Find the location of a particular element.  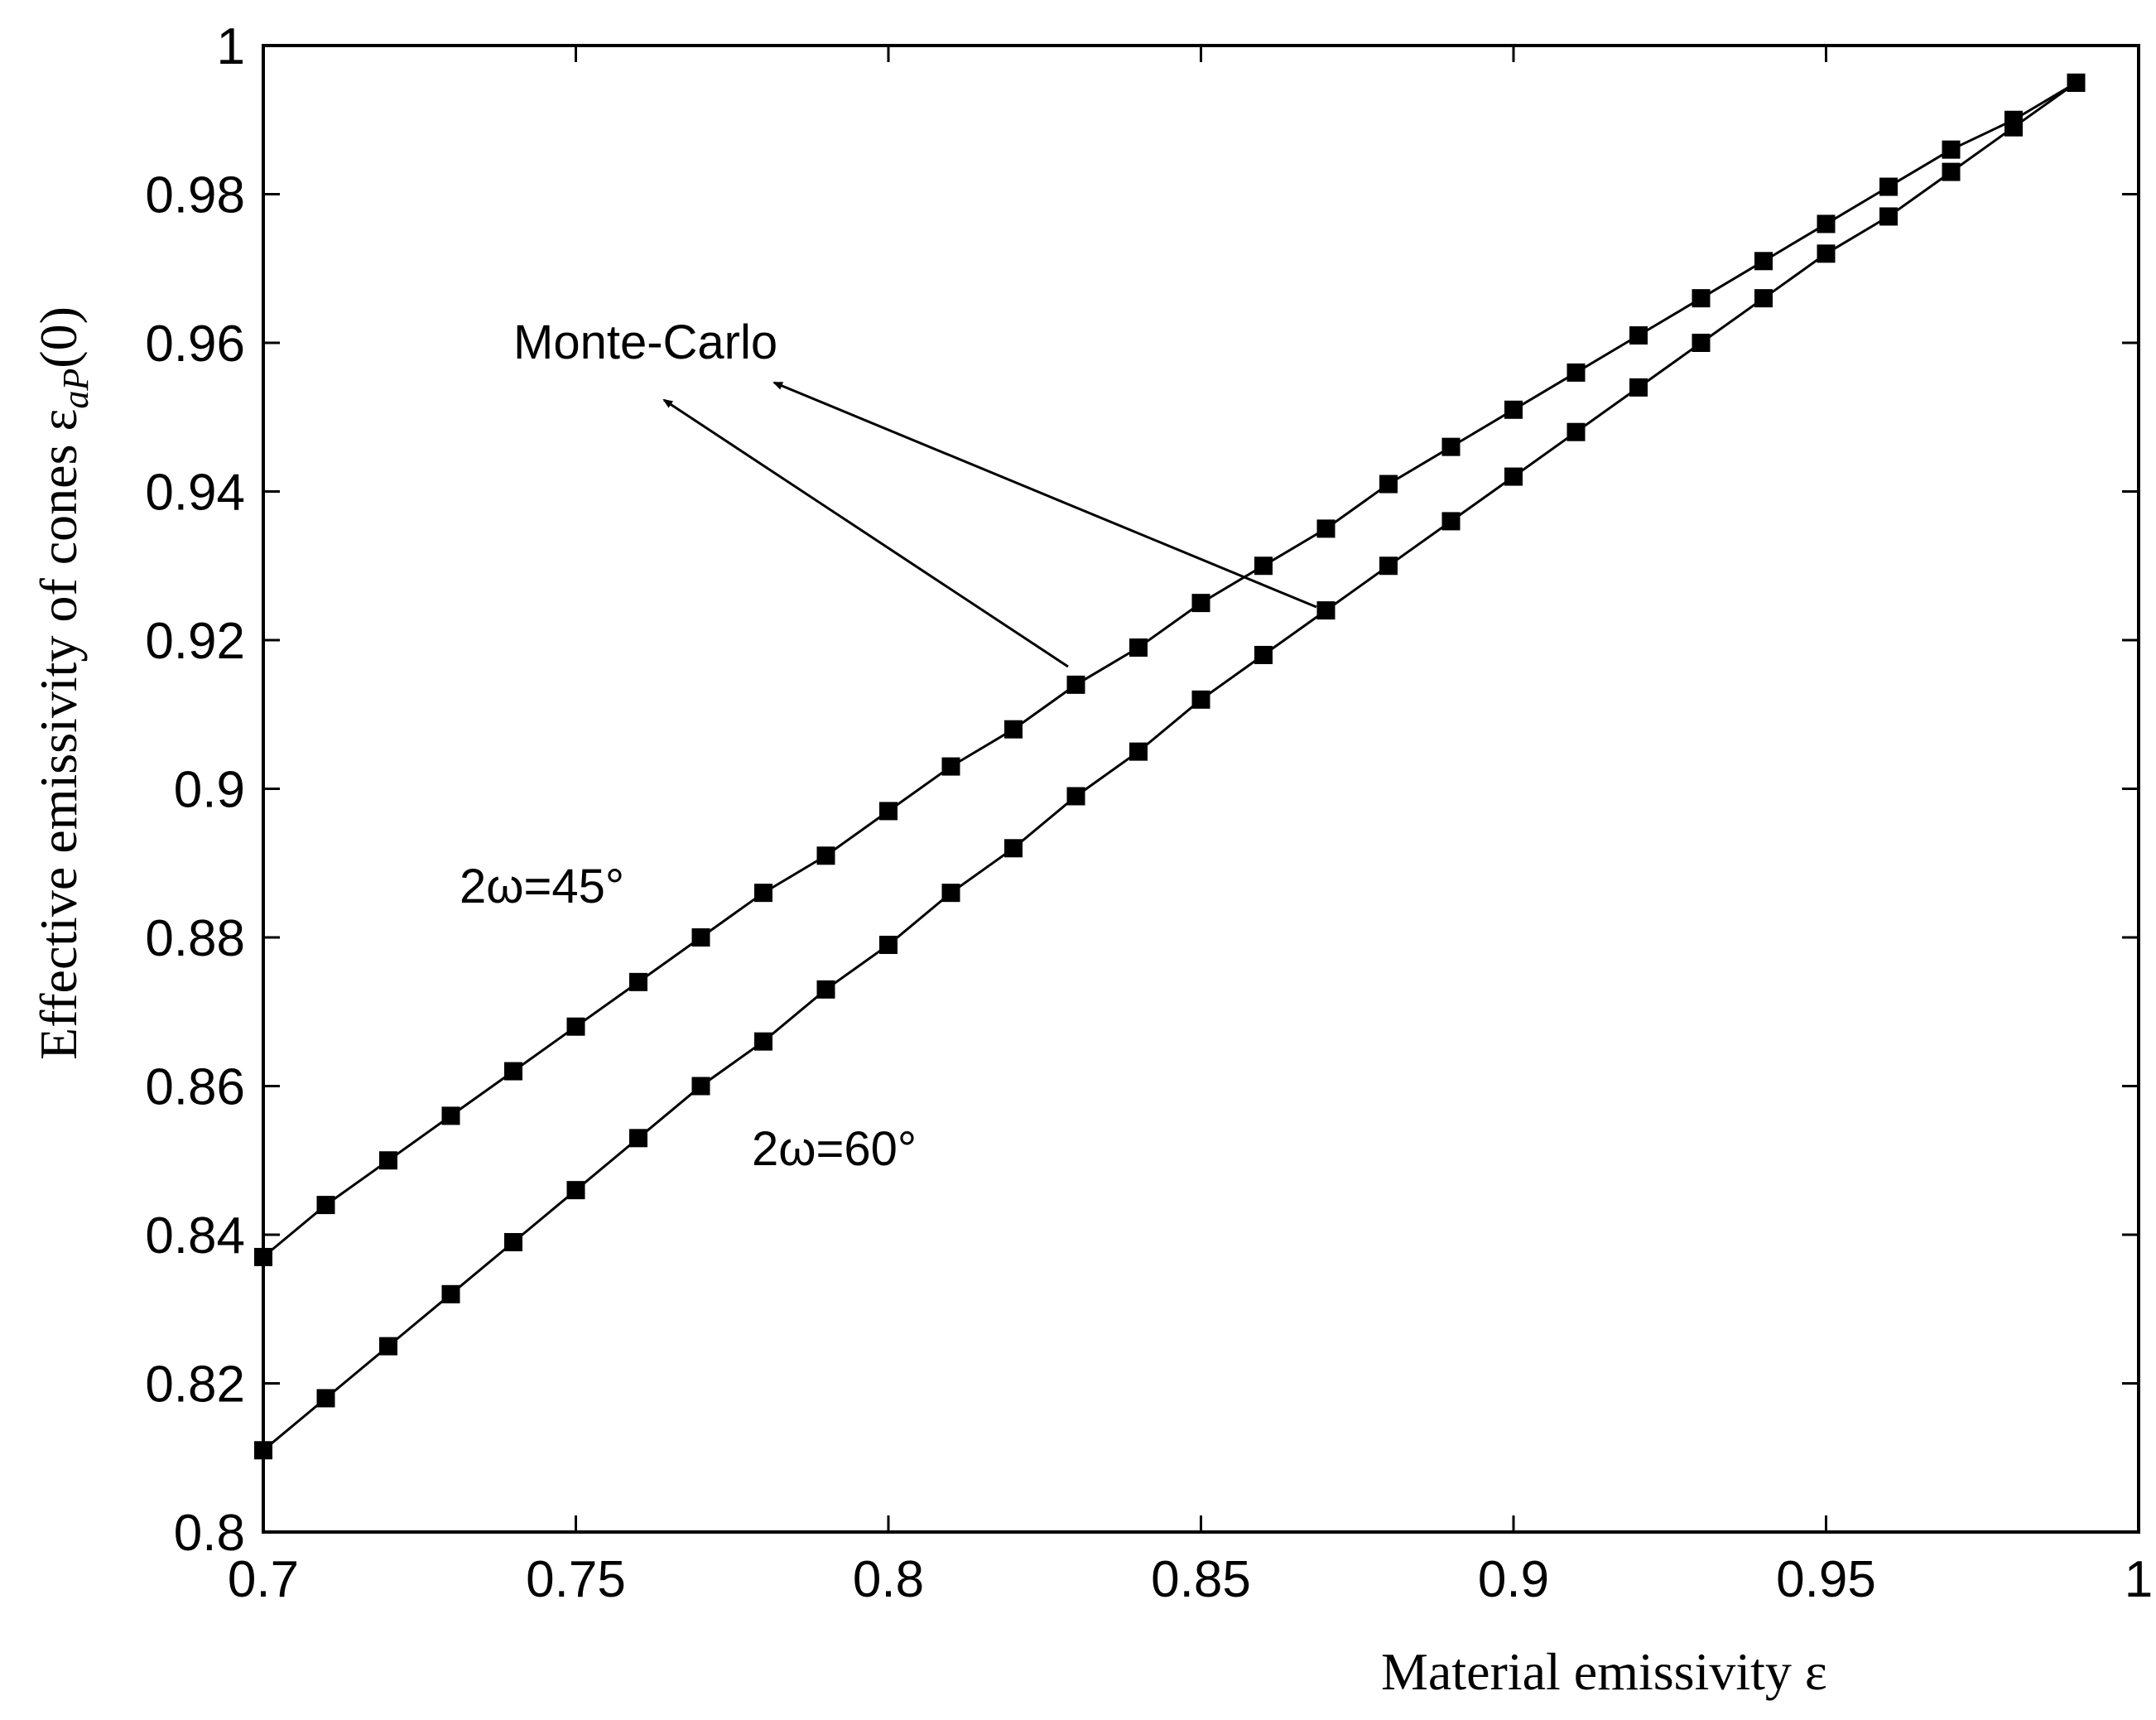

y-axis-title-suffix: (0) is located at coordinates (59, 337).